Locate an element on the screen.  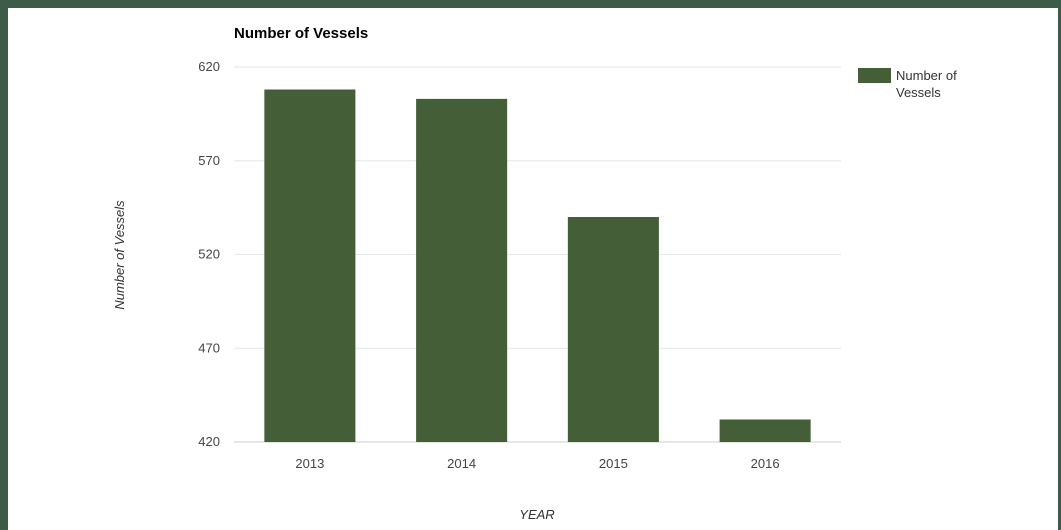
y-axis-ticks: 420 470 520 570 620 is located at coordinates (209, 254).